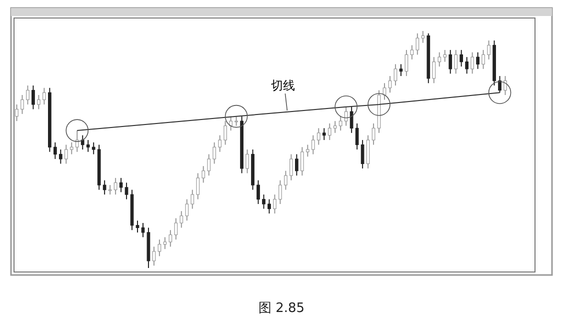  What do you see at coordinates (281, 308) in the screenshot?
I see `caption: 图 2.85` at bounding box center [281, 308].